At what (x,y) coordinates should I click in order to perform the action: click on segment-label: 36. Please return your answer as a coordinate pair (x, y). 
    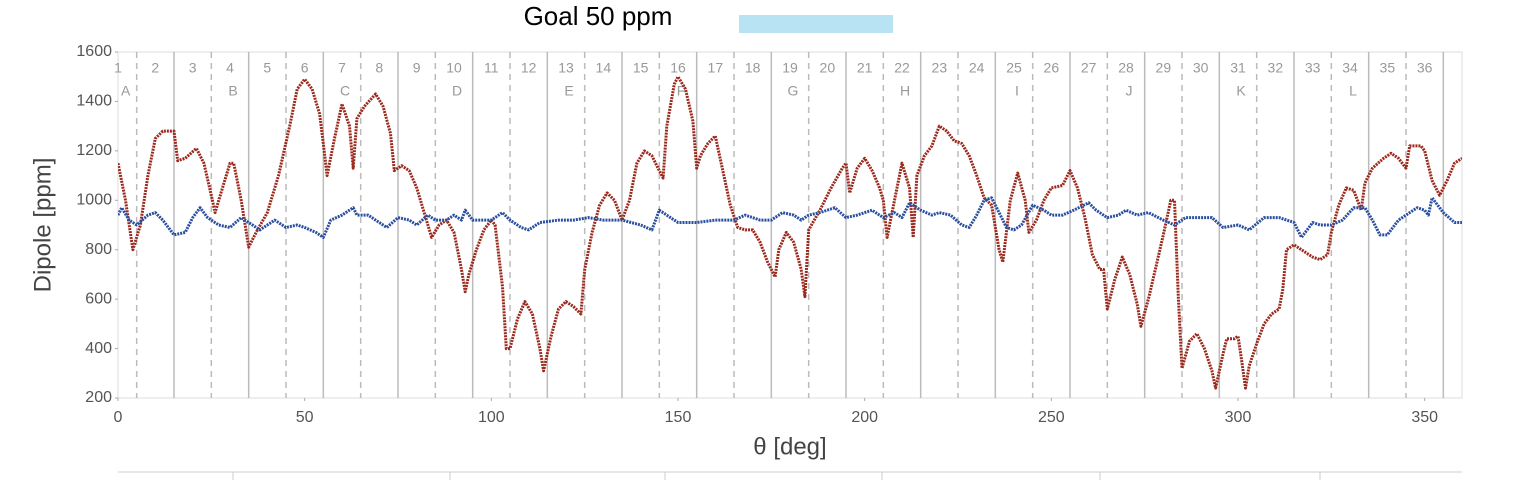
    Looking at the image, I should click on (1425, 68).